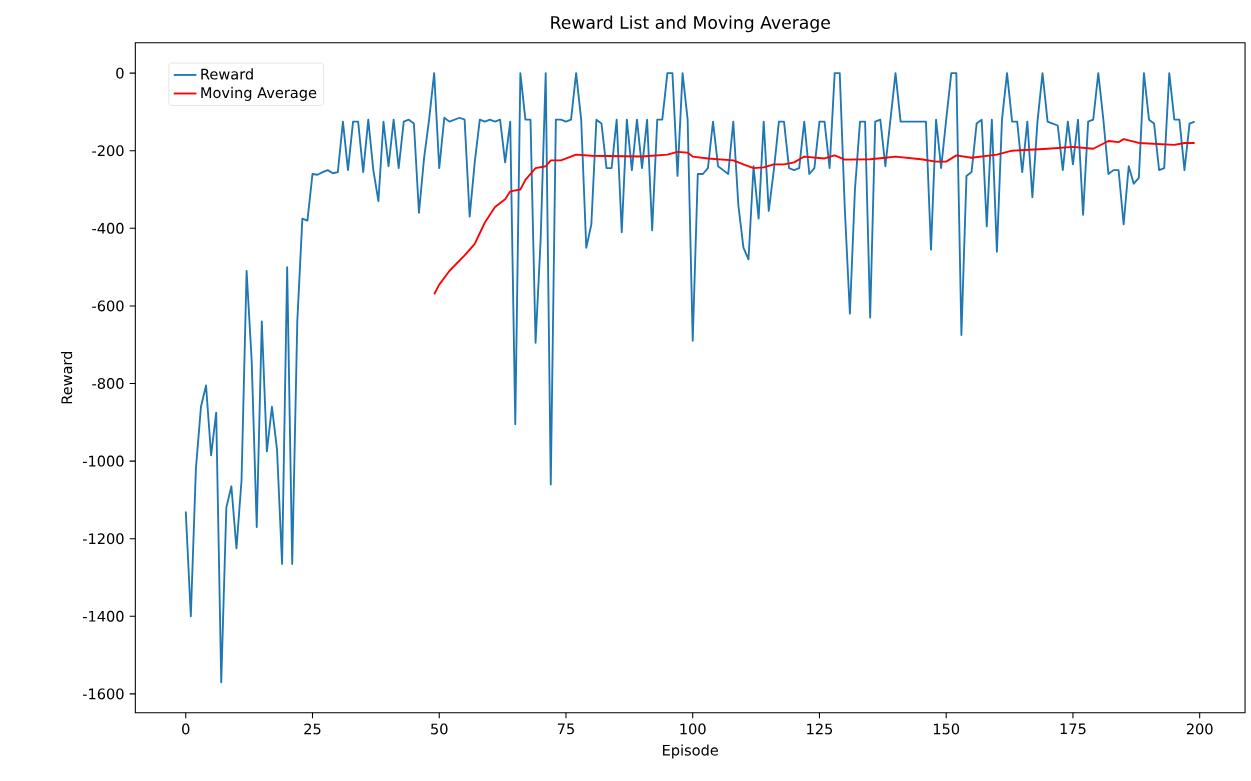 Image resolution: width=1251 pixels, height=781 pixels. Describe the element at coordinates (120, 73) in the screenshot. I see `y-tick-label: 0` at that location.